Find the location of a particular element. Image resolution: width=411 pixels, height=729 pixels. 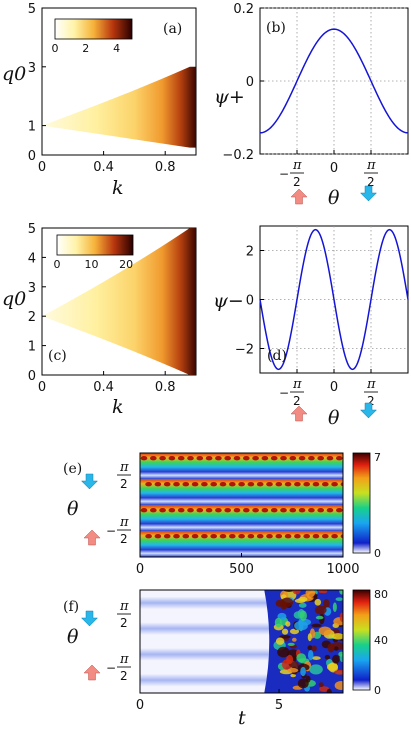

panel-d-series-line is located at coordinates (334, 299).